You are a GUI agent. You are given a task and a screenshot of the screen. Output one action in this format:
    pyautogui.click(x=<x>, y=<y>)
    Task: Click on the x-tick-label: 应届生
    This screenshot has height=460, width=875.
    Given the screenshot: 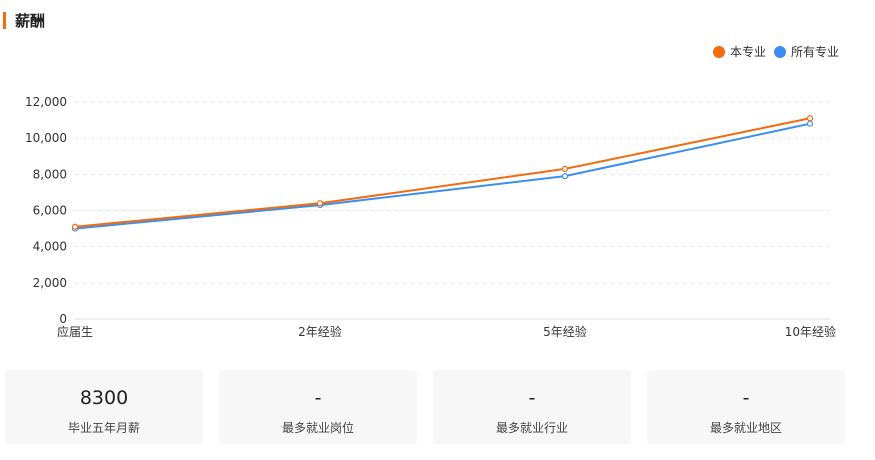 What is the action you would take?
    pyautogui.click(x=75, y=331)
    